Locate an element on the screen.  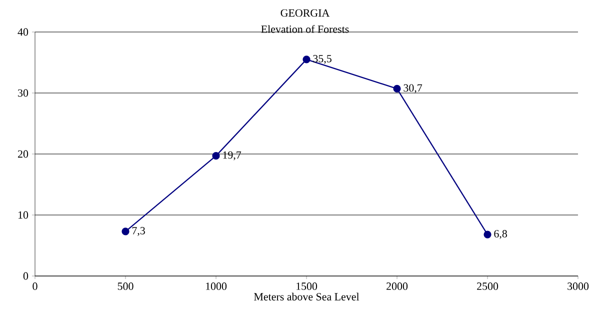
data-label: 19,7 is located at coordinates (232, 155).